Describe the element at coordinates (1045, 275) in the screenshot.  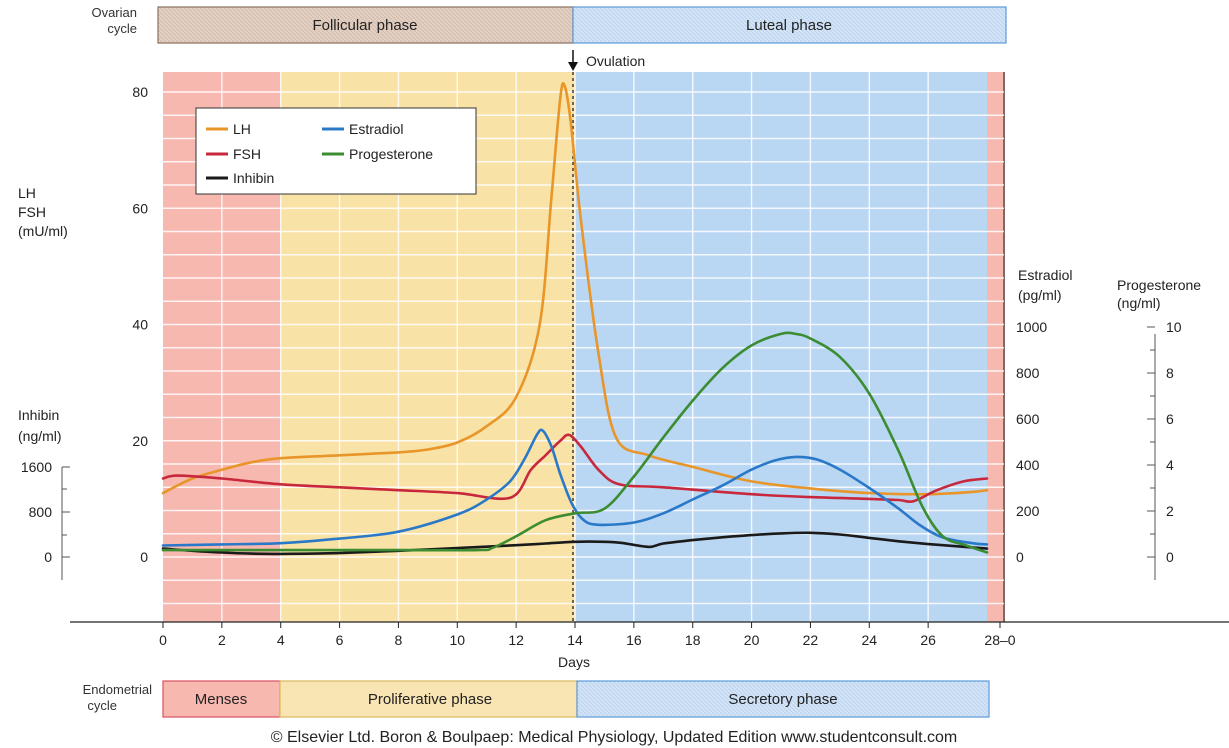
I see `estradiol-axis-label: Estradiol` at that location.